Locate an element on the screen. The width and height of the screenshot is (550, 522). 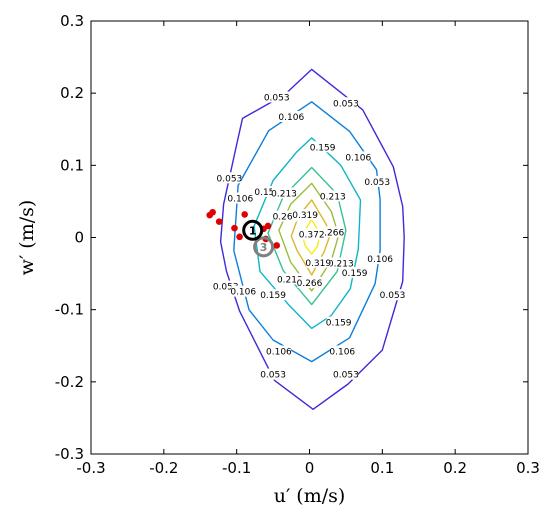
x-tick-label: -0.2 is located at coordinates (163, 468).